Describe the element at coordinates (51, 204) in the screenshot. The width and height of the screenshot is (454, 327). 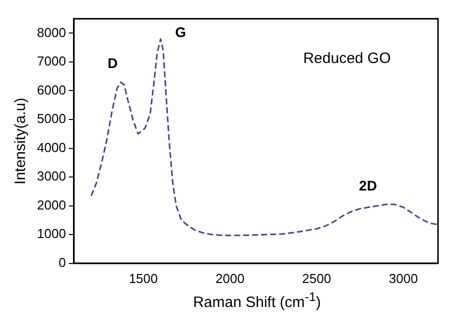
I see `y-tick-label: 2000` at that location.